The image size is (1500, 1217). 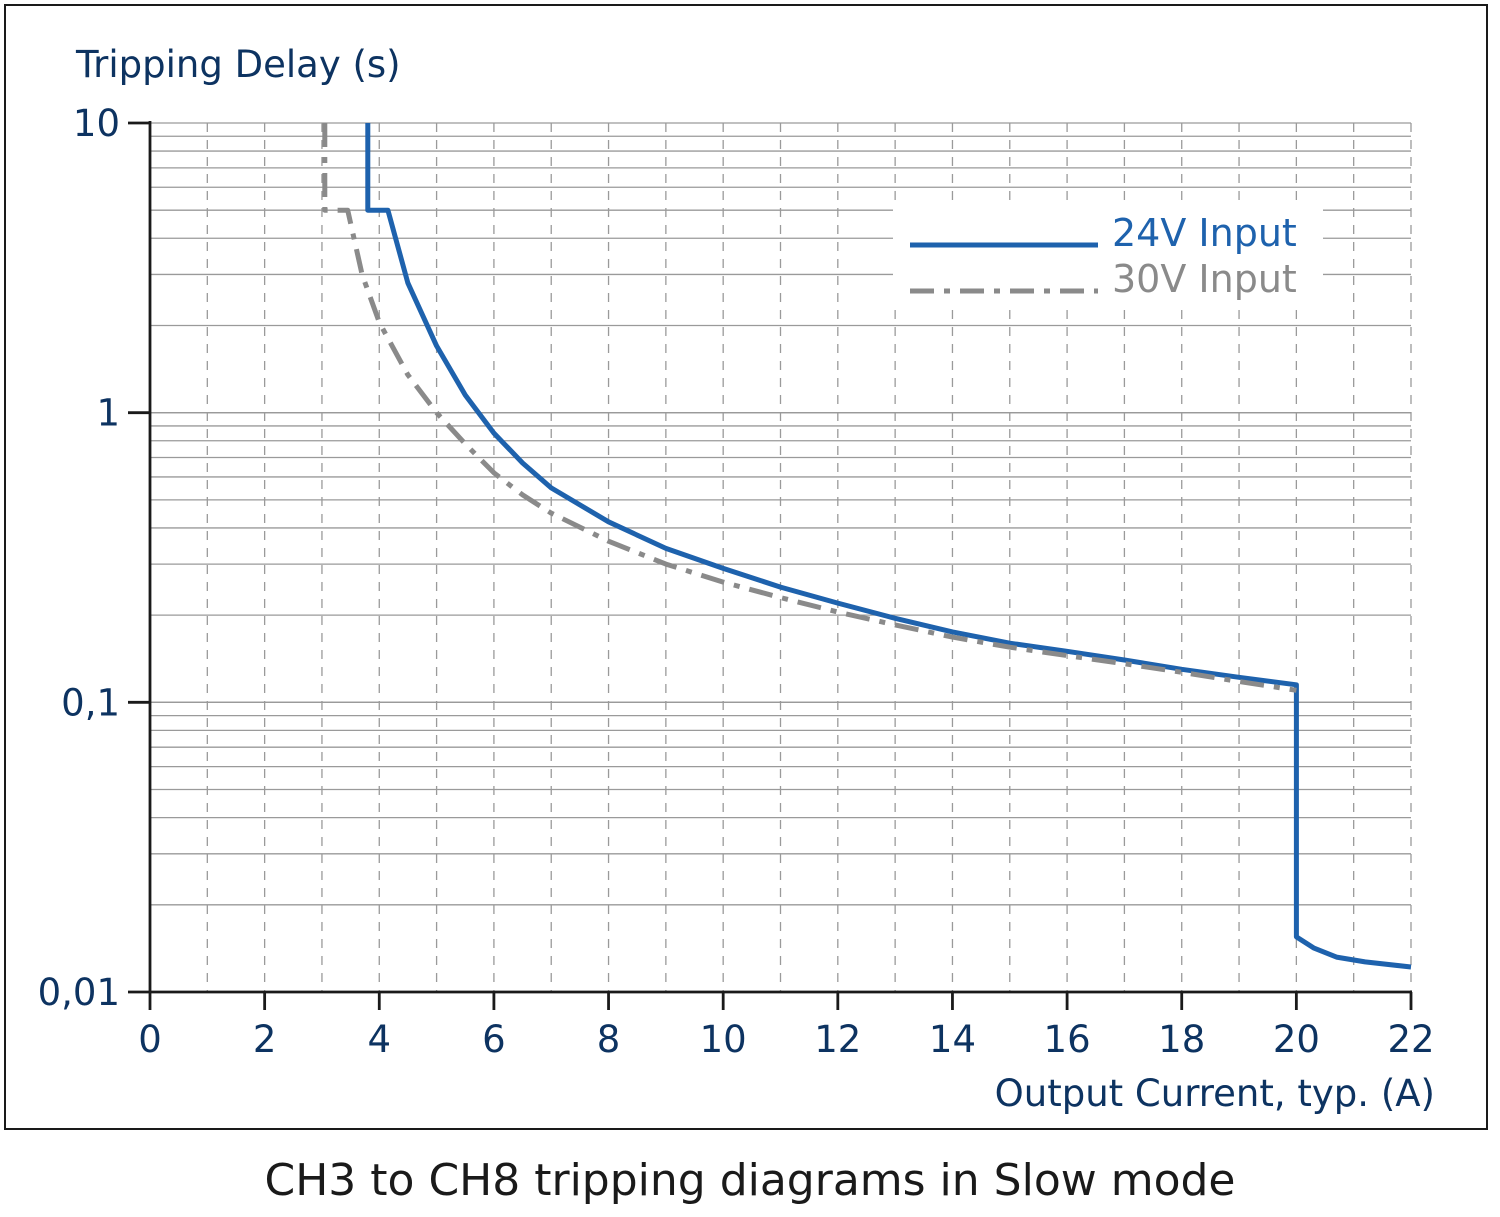 What do you see at coordinates (952, 1039) in the screenshot?
I see `x-tick-label: 14` at bounding box center [952, 1039].